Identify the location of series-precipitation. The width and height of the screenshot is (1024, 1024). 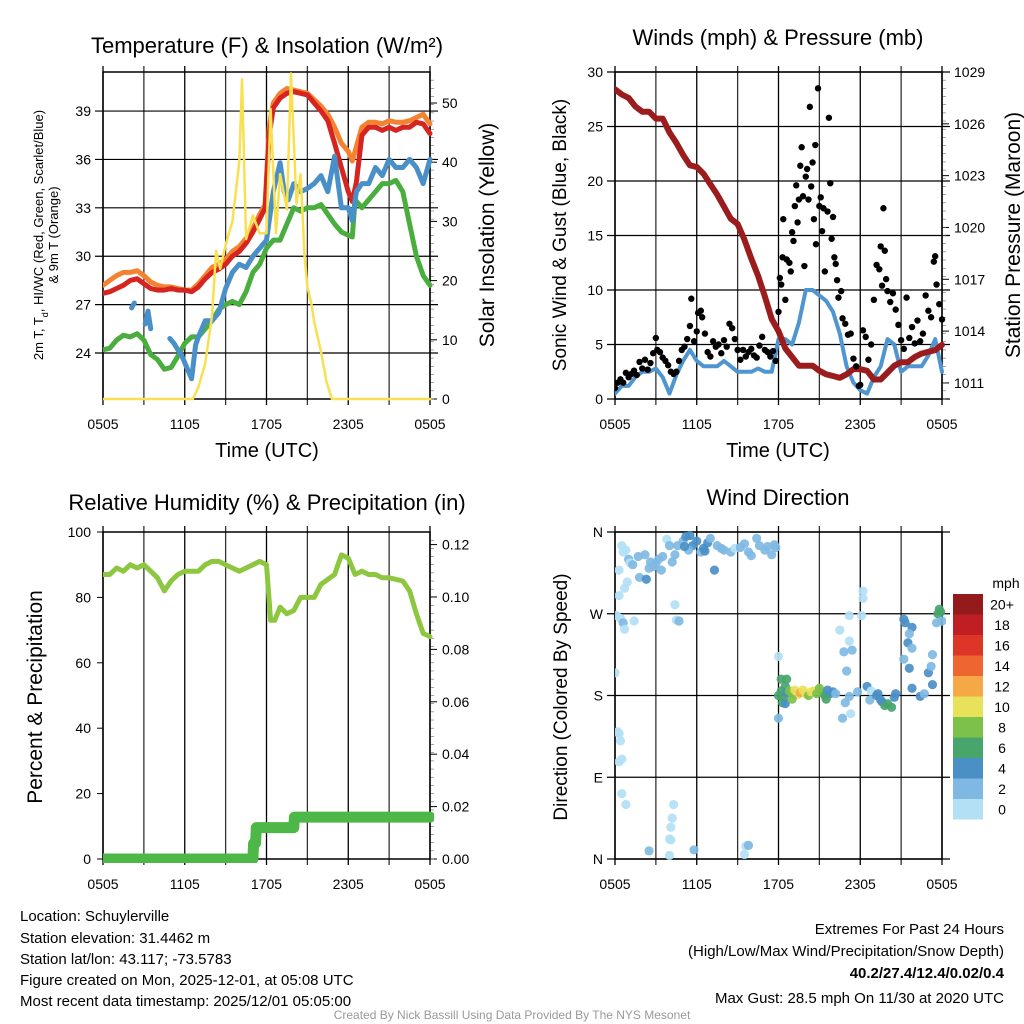
(268, 837).